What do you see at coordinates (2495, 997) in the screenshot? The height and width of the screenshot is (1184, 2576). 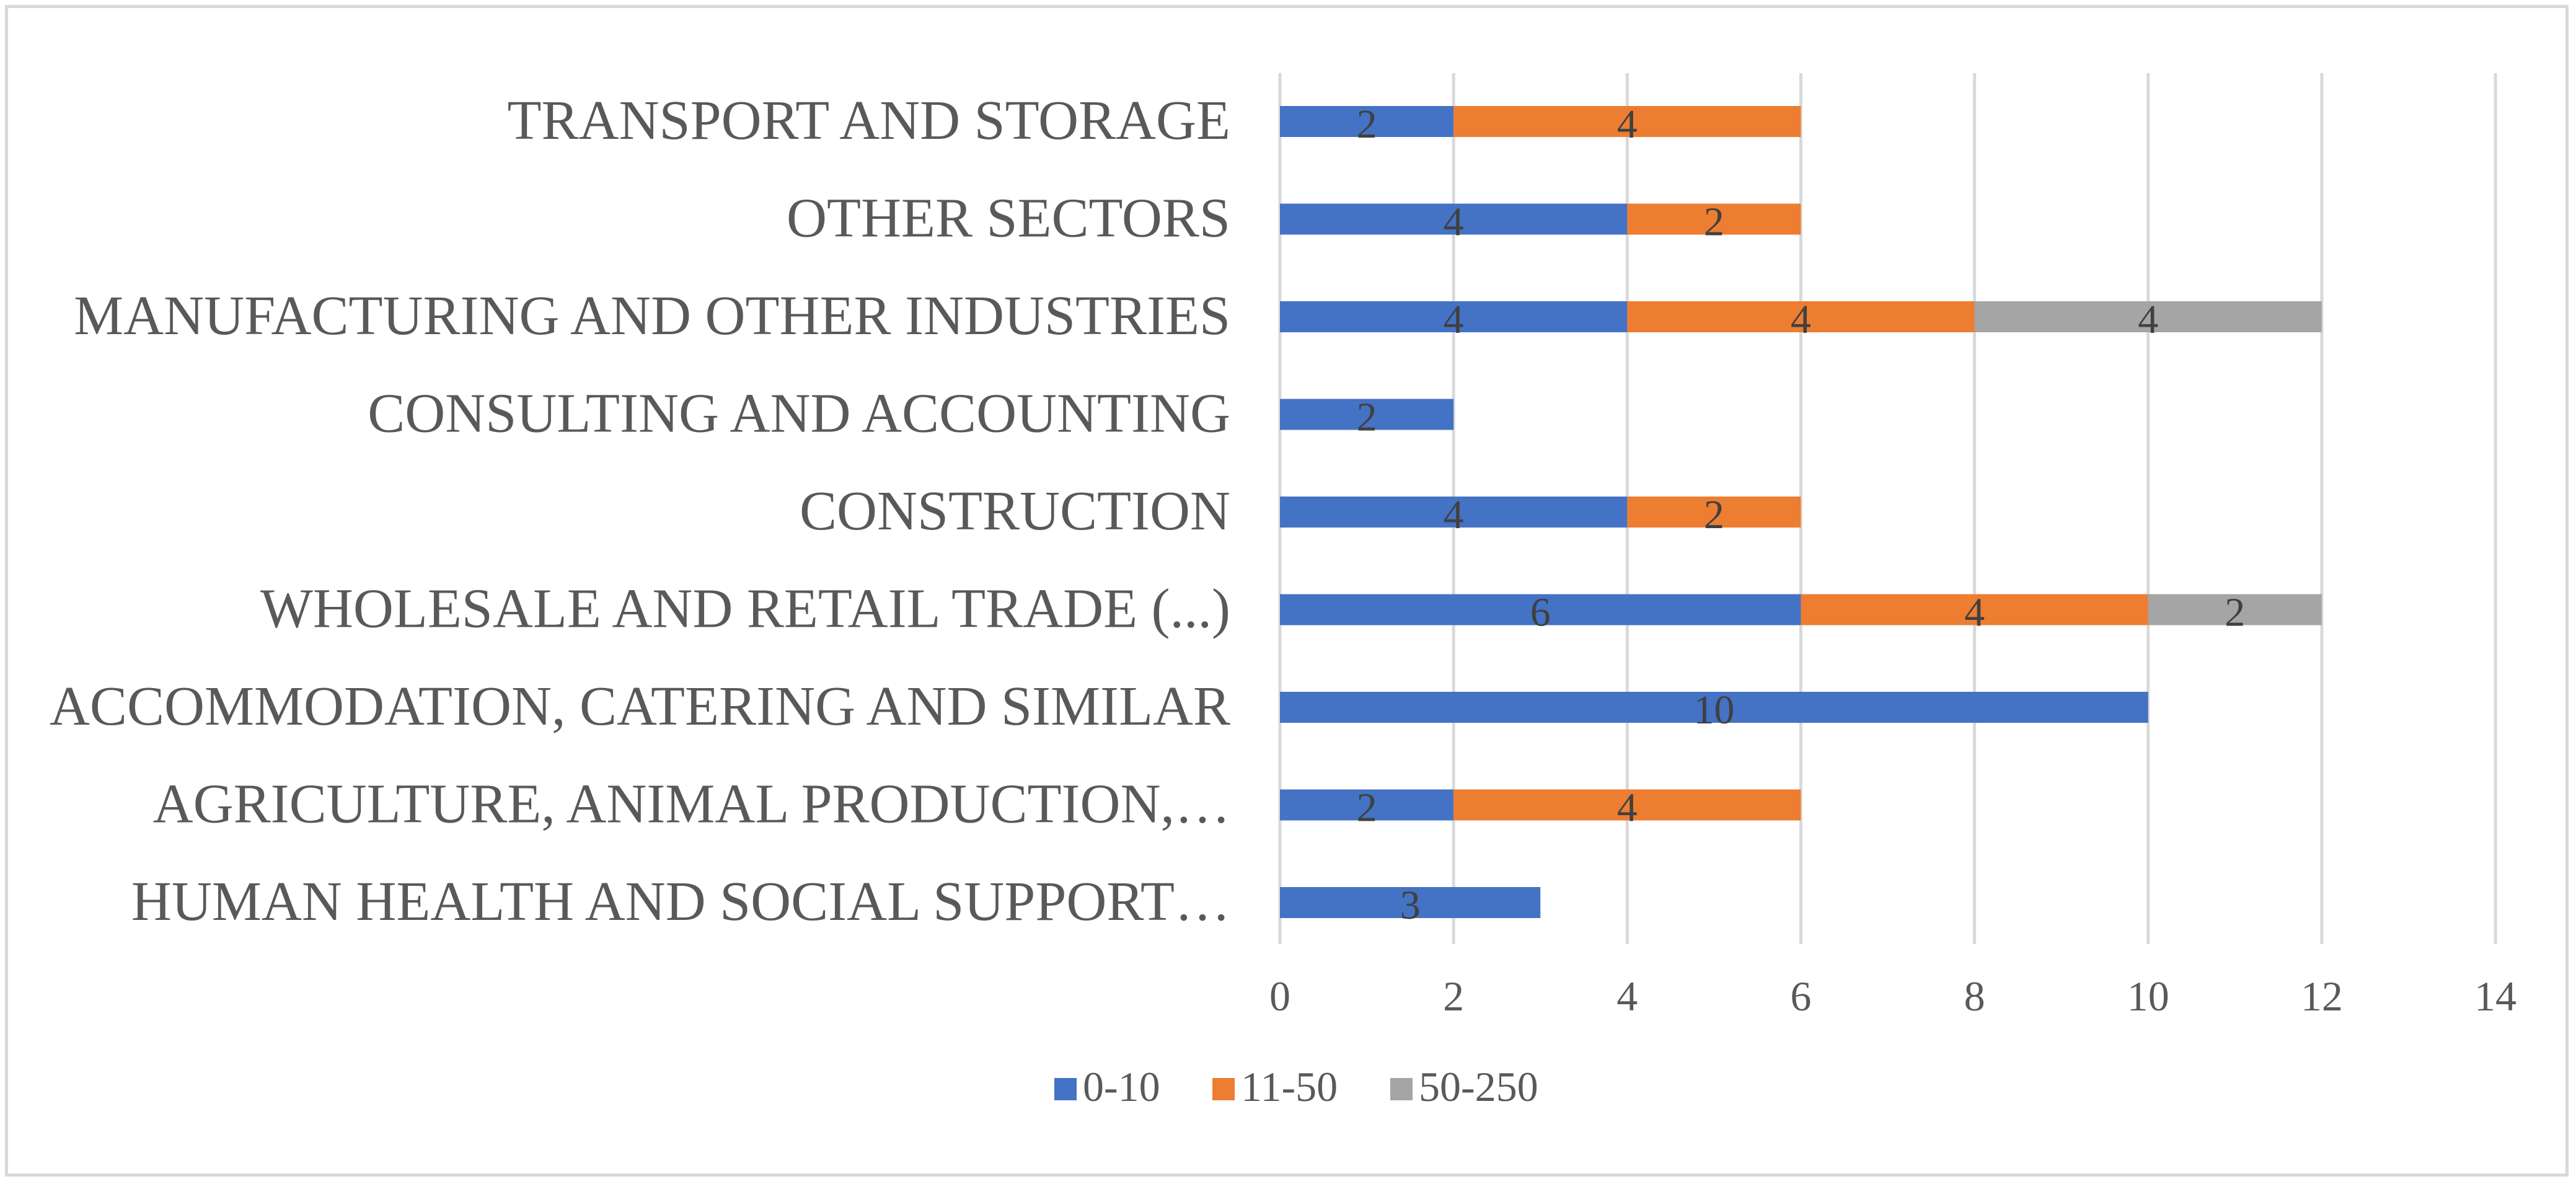 I see `x-tick-label: 14` at bounding box center [2495, 997].